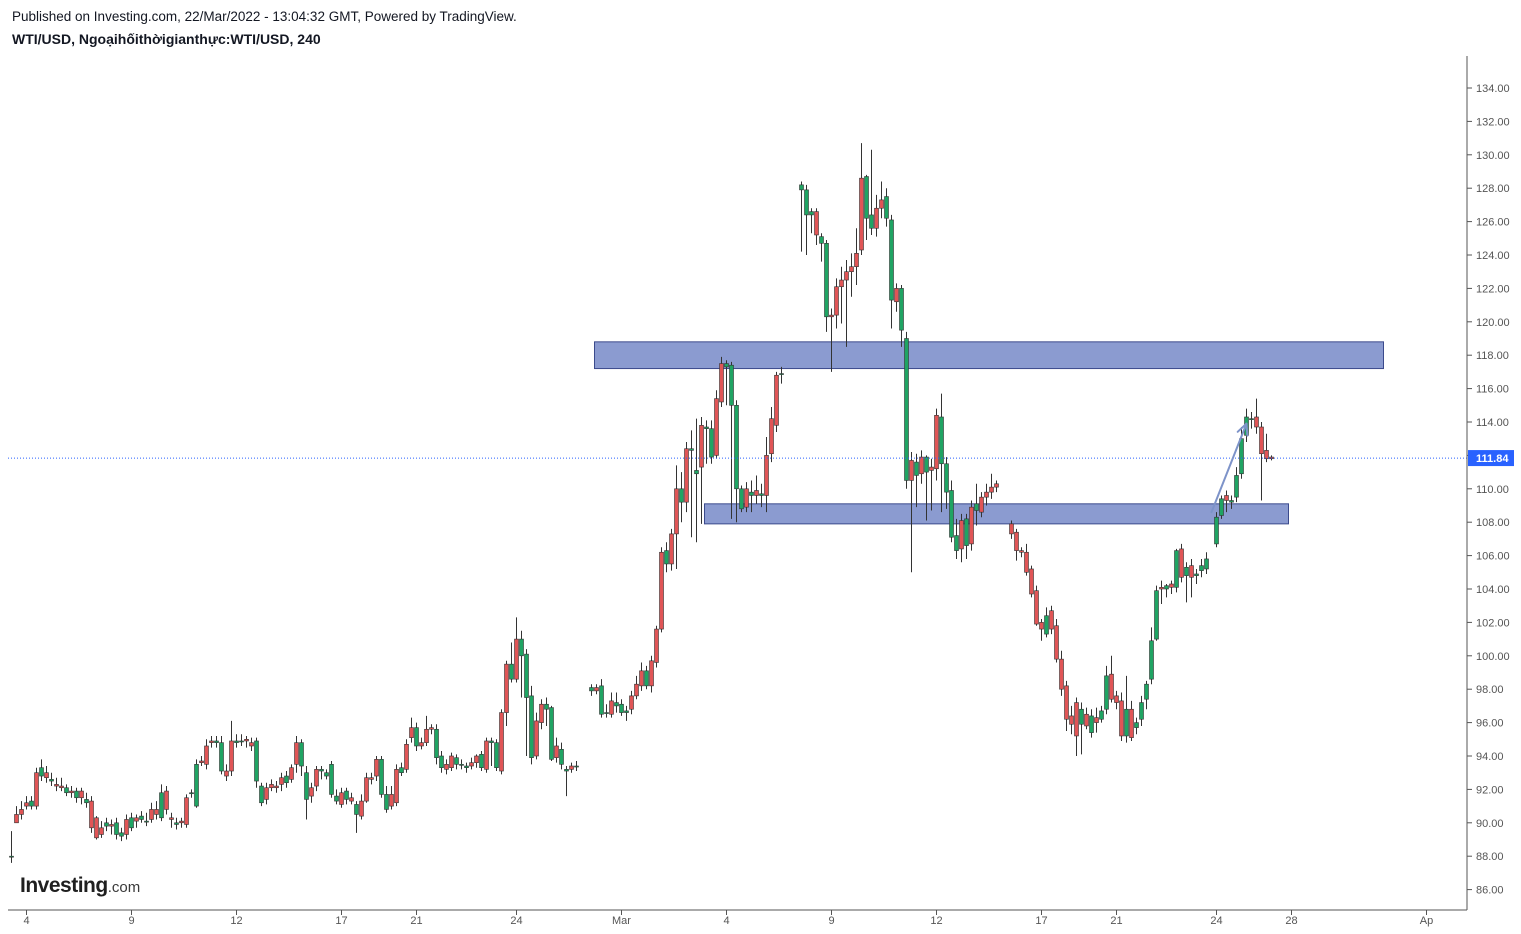 Image resolution: width=1521 pixels, height=934 pixels. What do you see at coordinates (124, 887) in the screenshot?
I see `watermark-suffix: .com` at bounding box center [124, 887].